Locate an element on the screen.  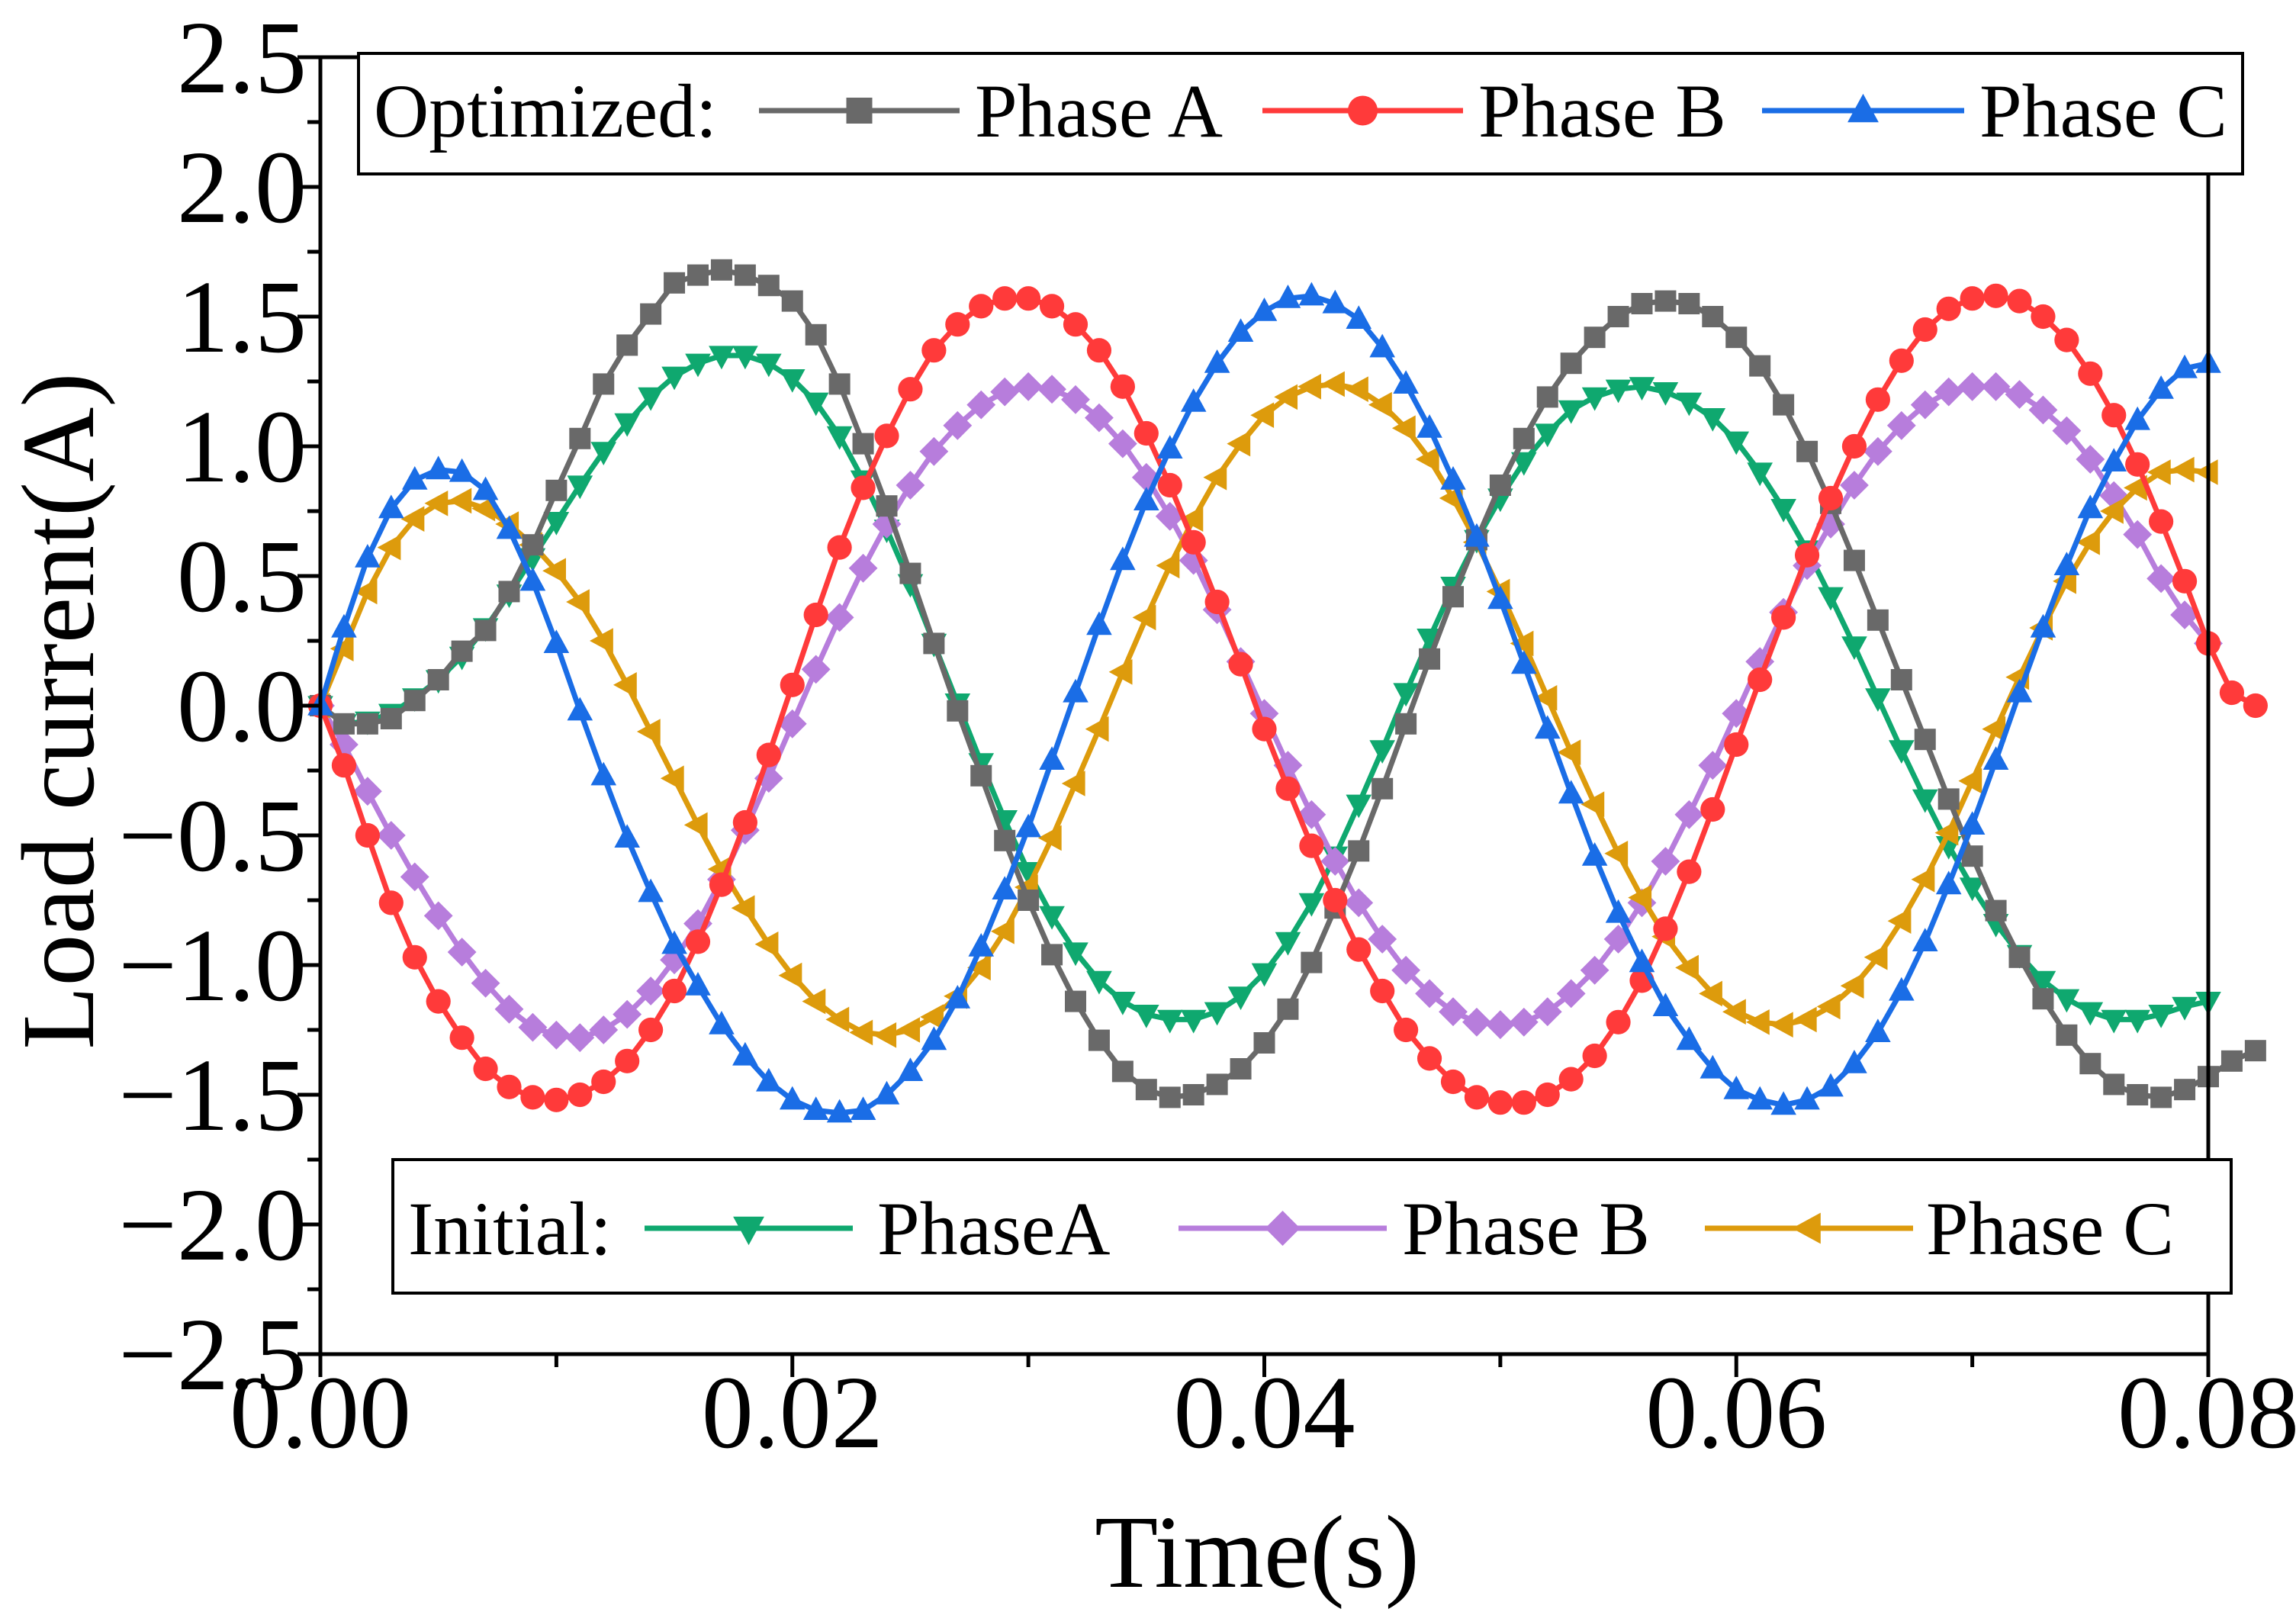
x-tick-label: 0.08 is located at coordinates (2207, 1413).